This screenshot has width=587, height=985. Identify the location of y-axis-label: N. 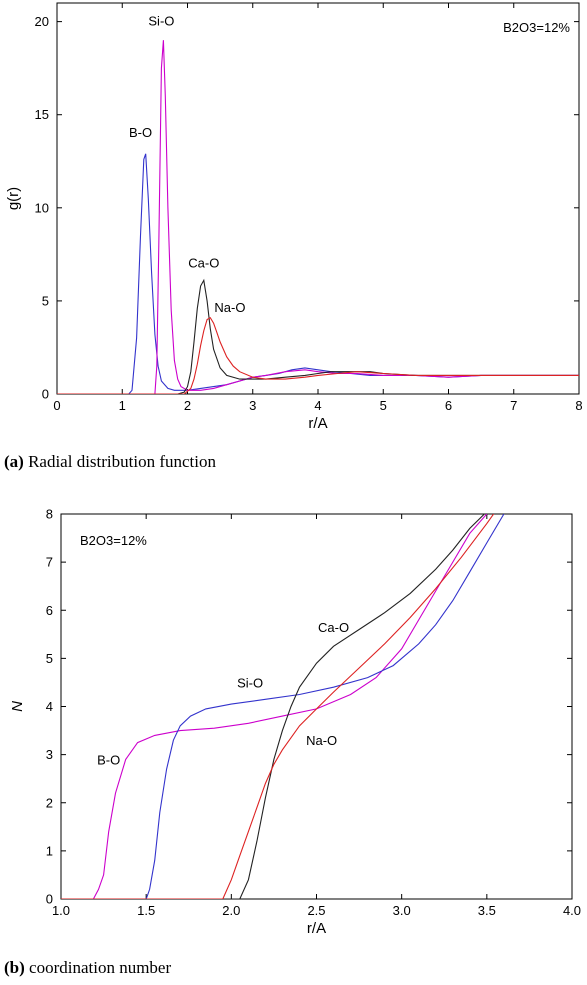
(17, 706).